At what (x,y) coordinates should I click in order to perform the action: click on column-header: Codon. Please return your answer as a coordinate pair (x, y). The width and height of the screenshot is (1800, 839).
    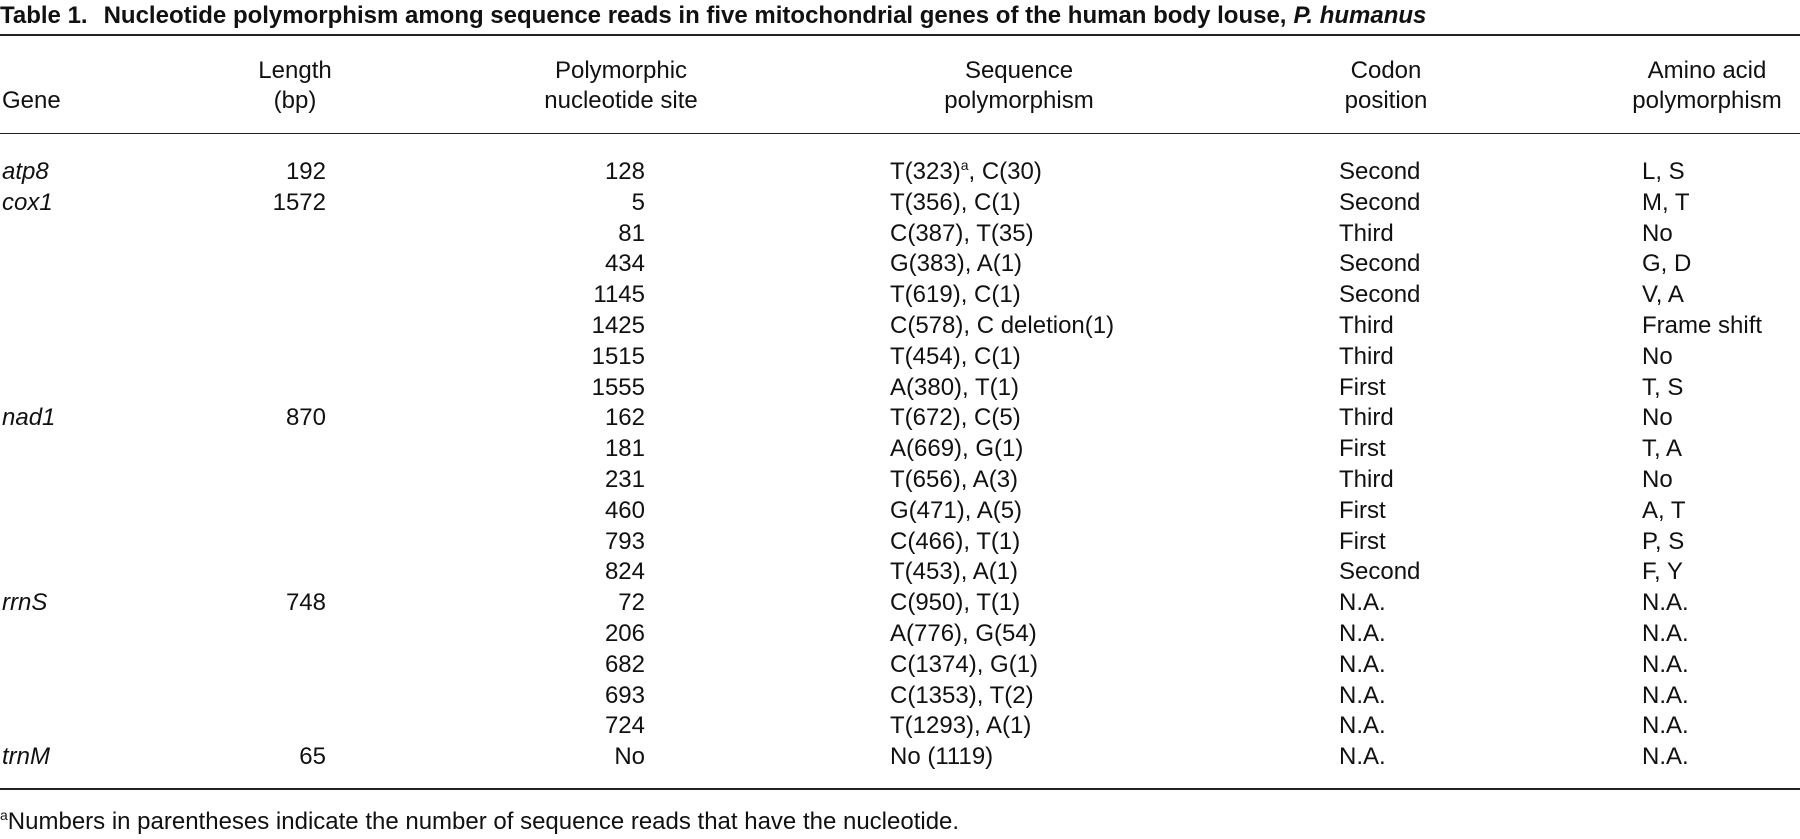
    Looking at the image, I should click on (1386, 70).